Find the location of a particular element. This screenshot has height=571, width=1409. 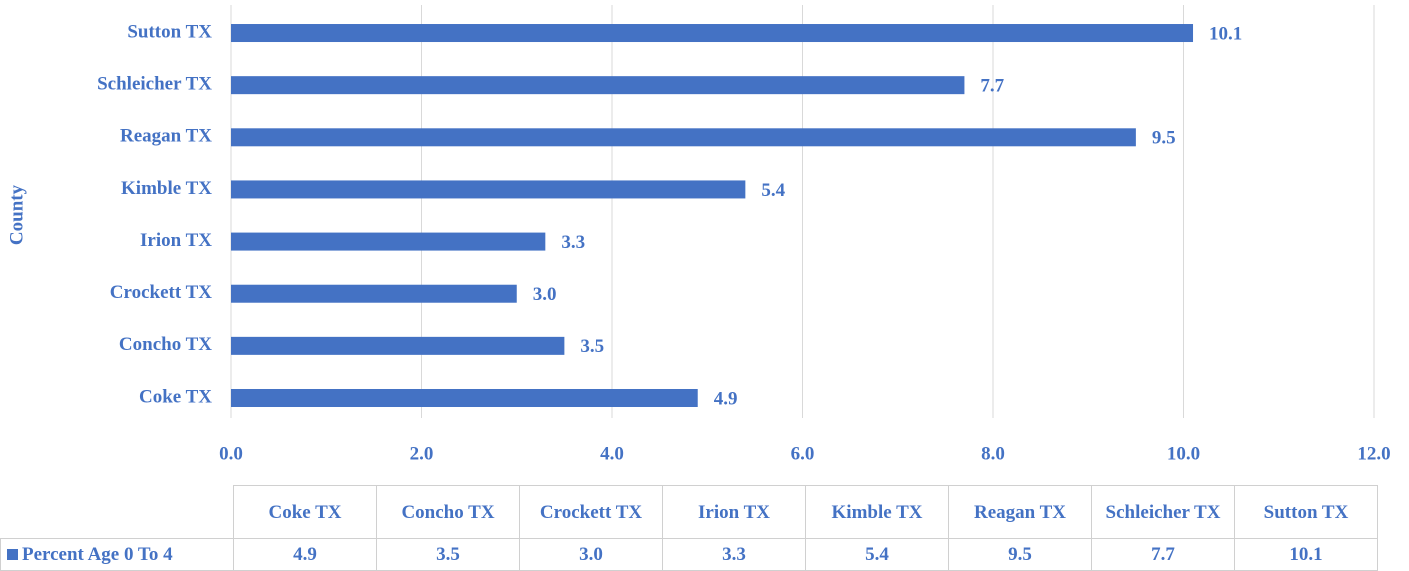

table-category: Schleicher TX is located at coordinates (1163, 512).